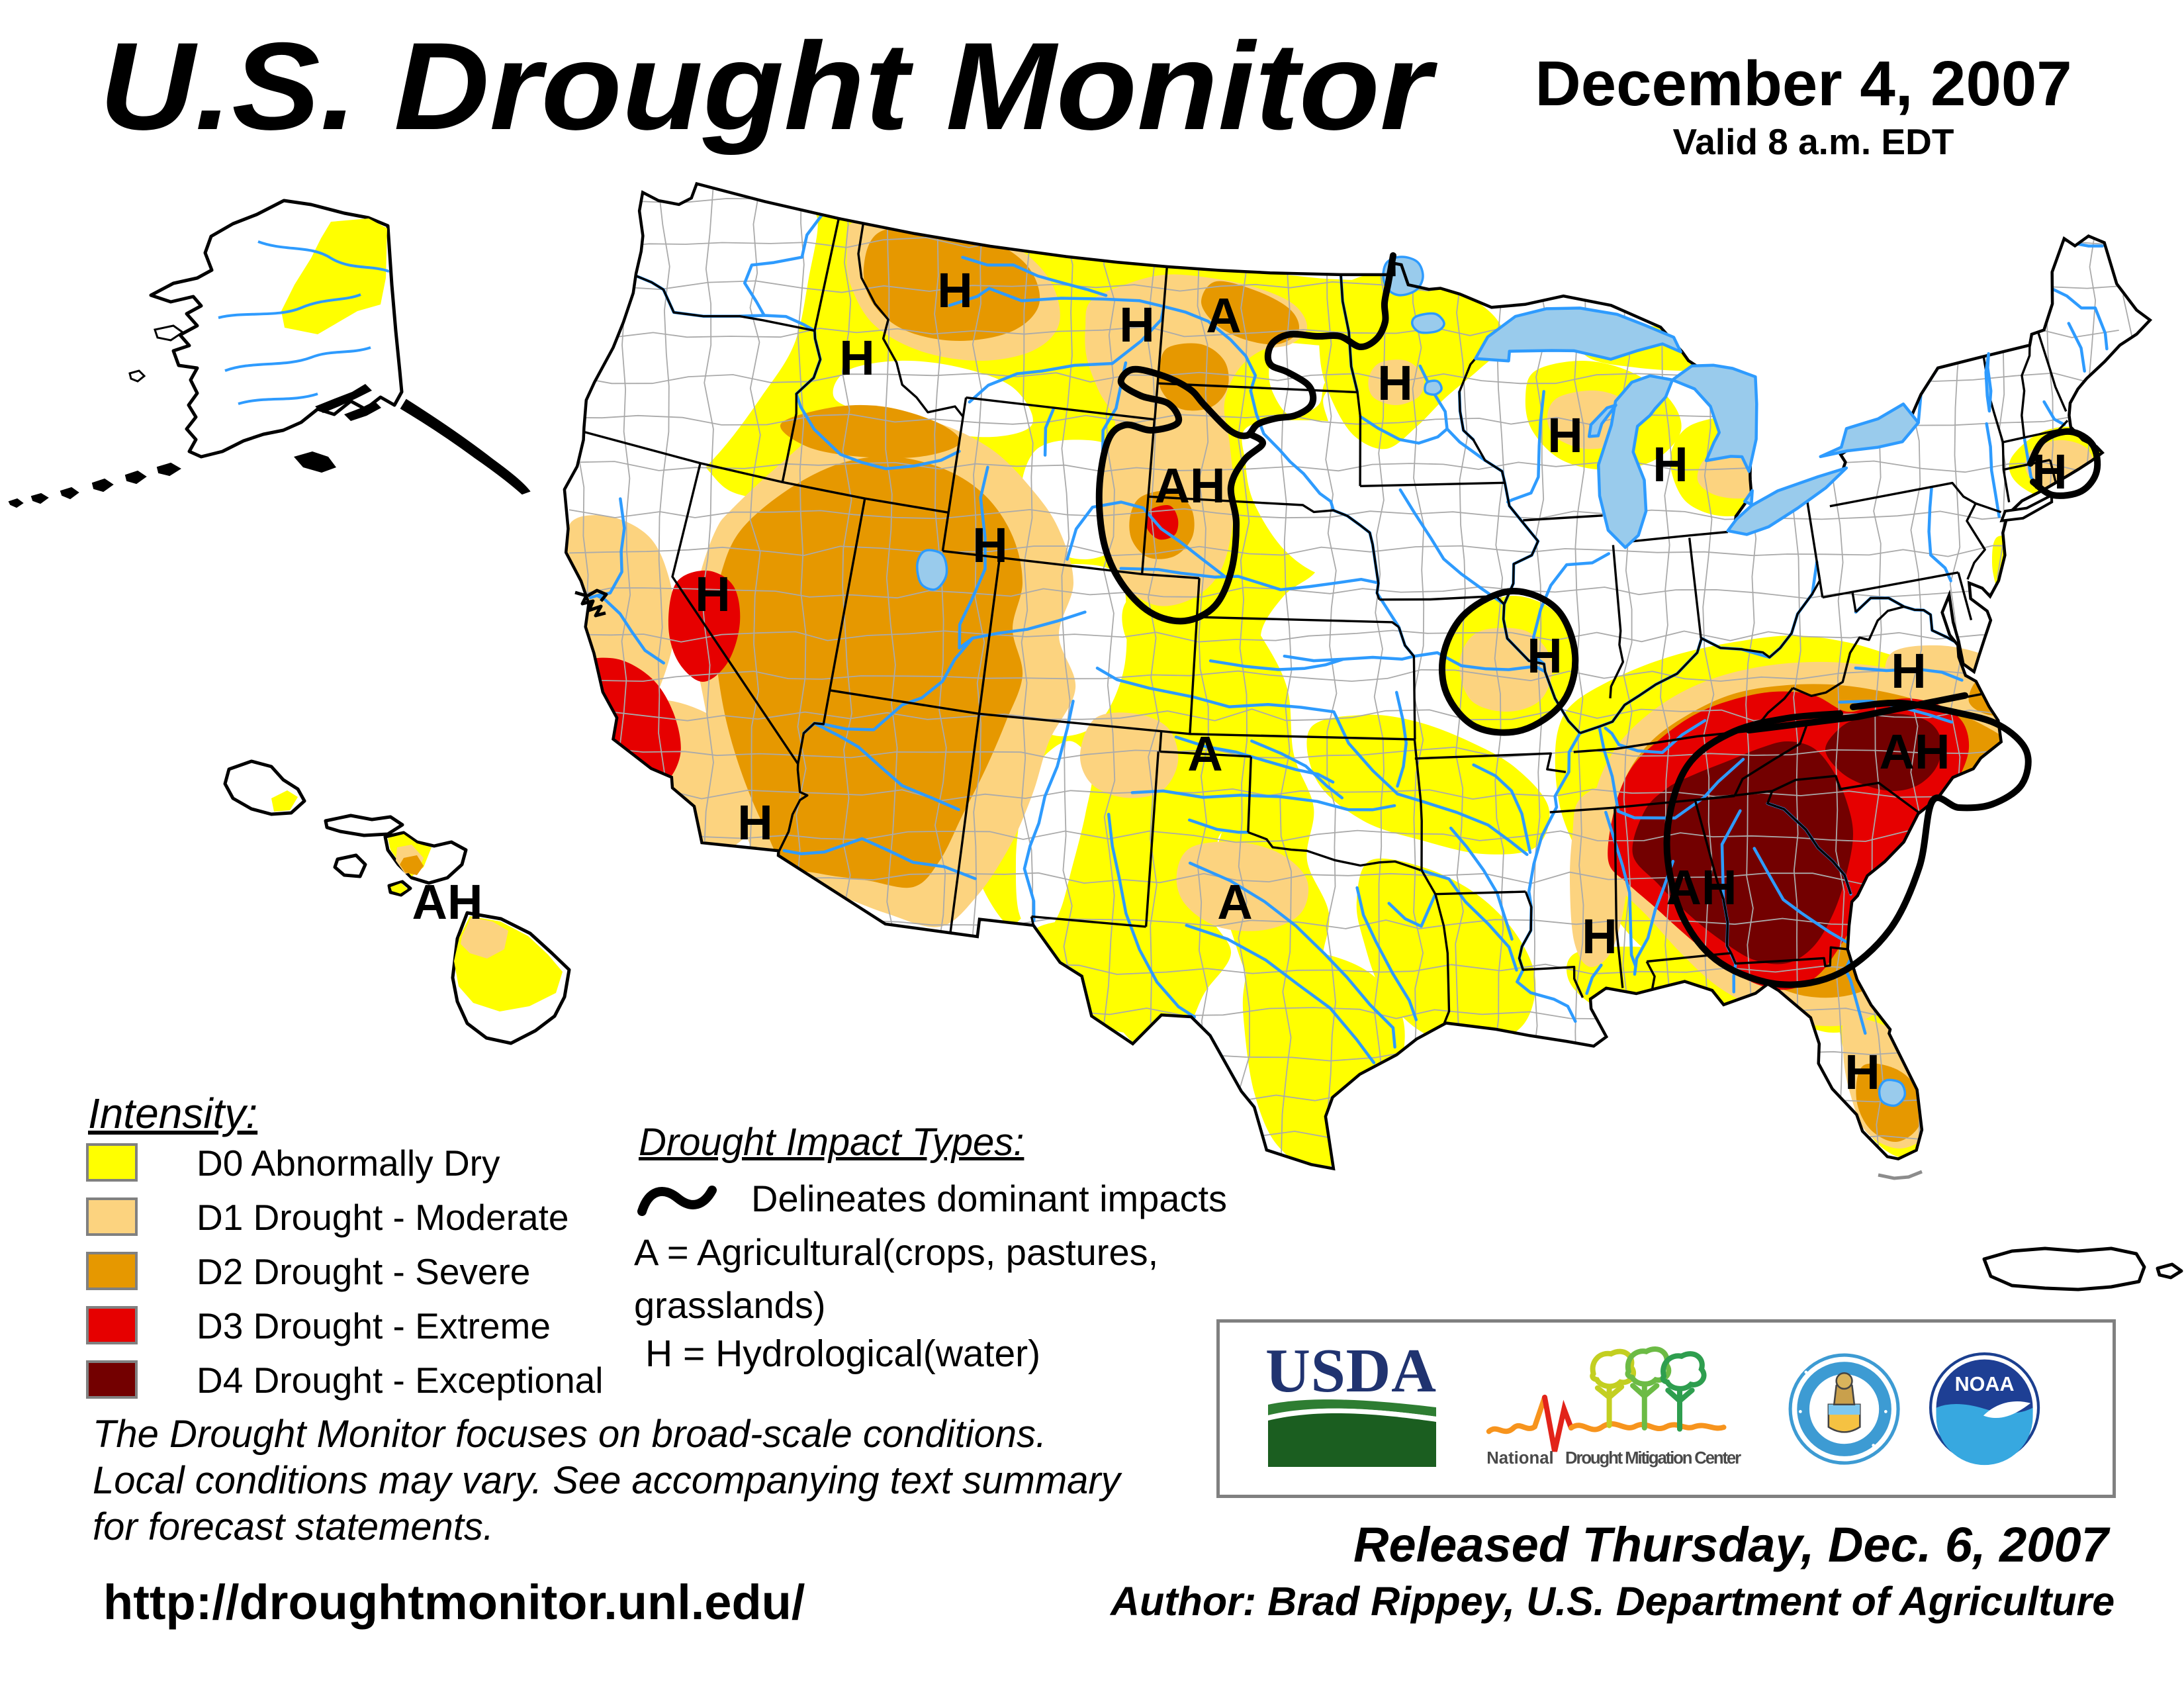 The width and height of the screenshot is (2184, 1688). What do you see at coordinates (1653, 1458) in the screenshot?
I see `svg-text: Drought Mitigation Center` at bounding box center [1653, 1458].